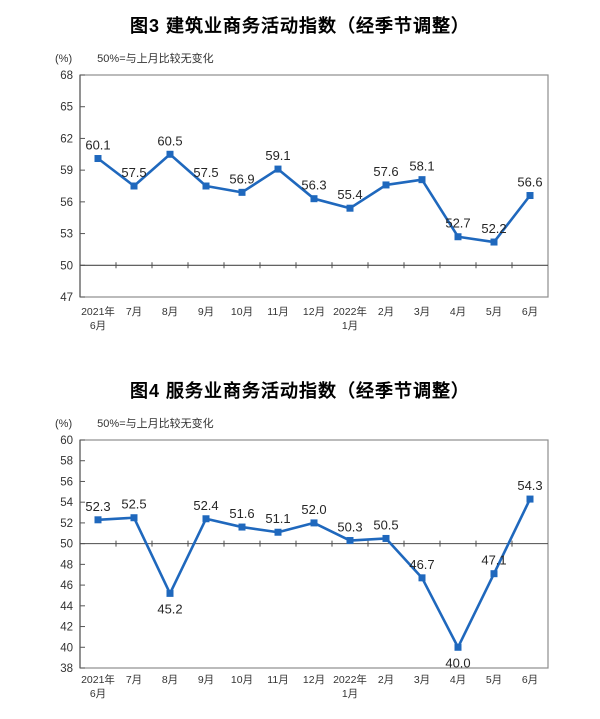 This screenshot has width=600, height=719. What do you see at coordinates (169, 608) in the screenshot?
I see `data-point-label: 45.2` at bounding box center [169, 608].